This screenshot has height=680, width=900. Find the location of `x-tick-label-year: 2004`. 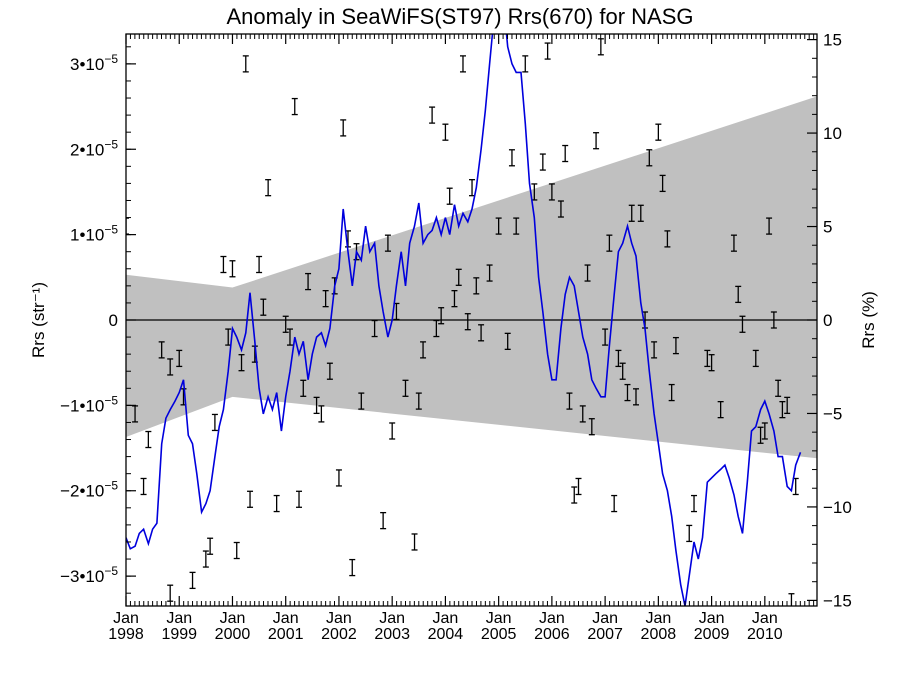

x-tick-label-year: 2004 is located at coordinates (446, 634).